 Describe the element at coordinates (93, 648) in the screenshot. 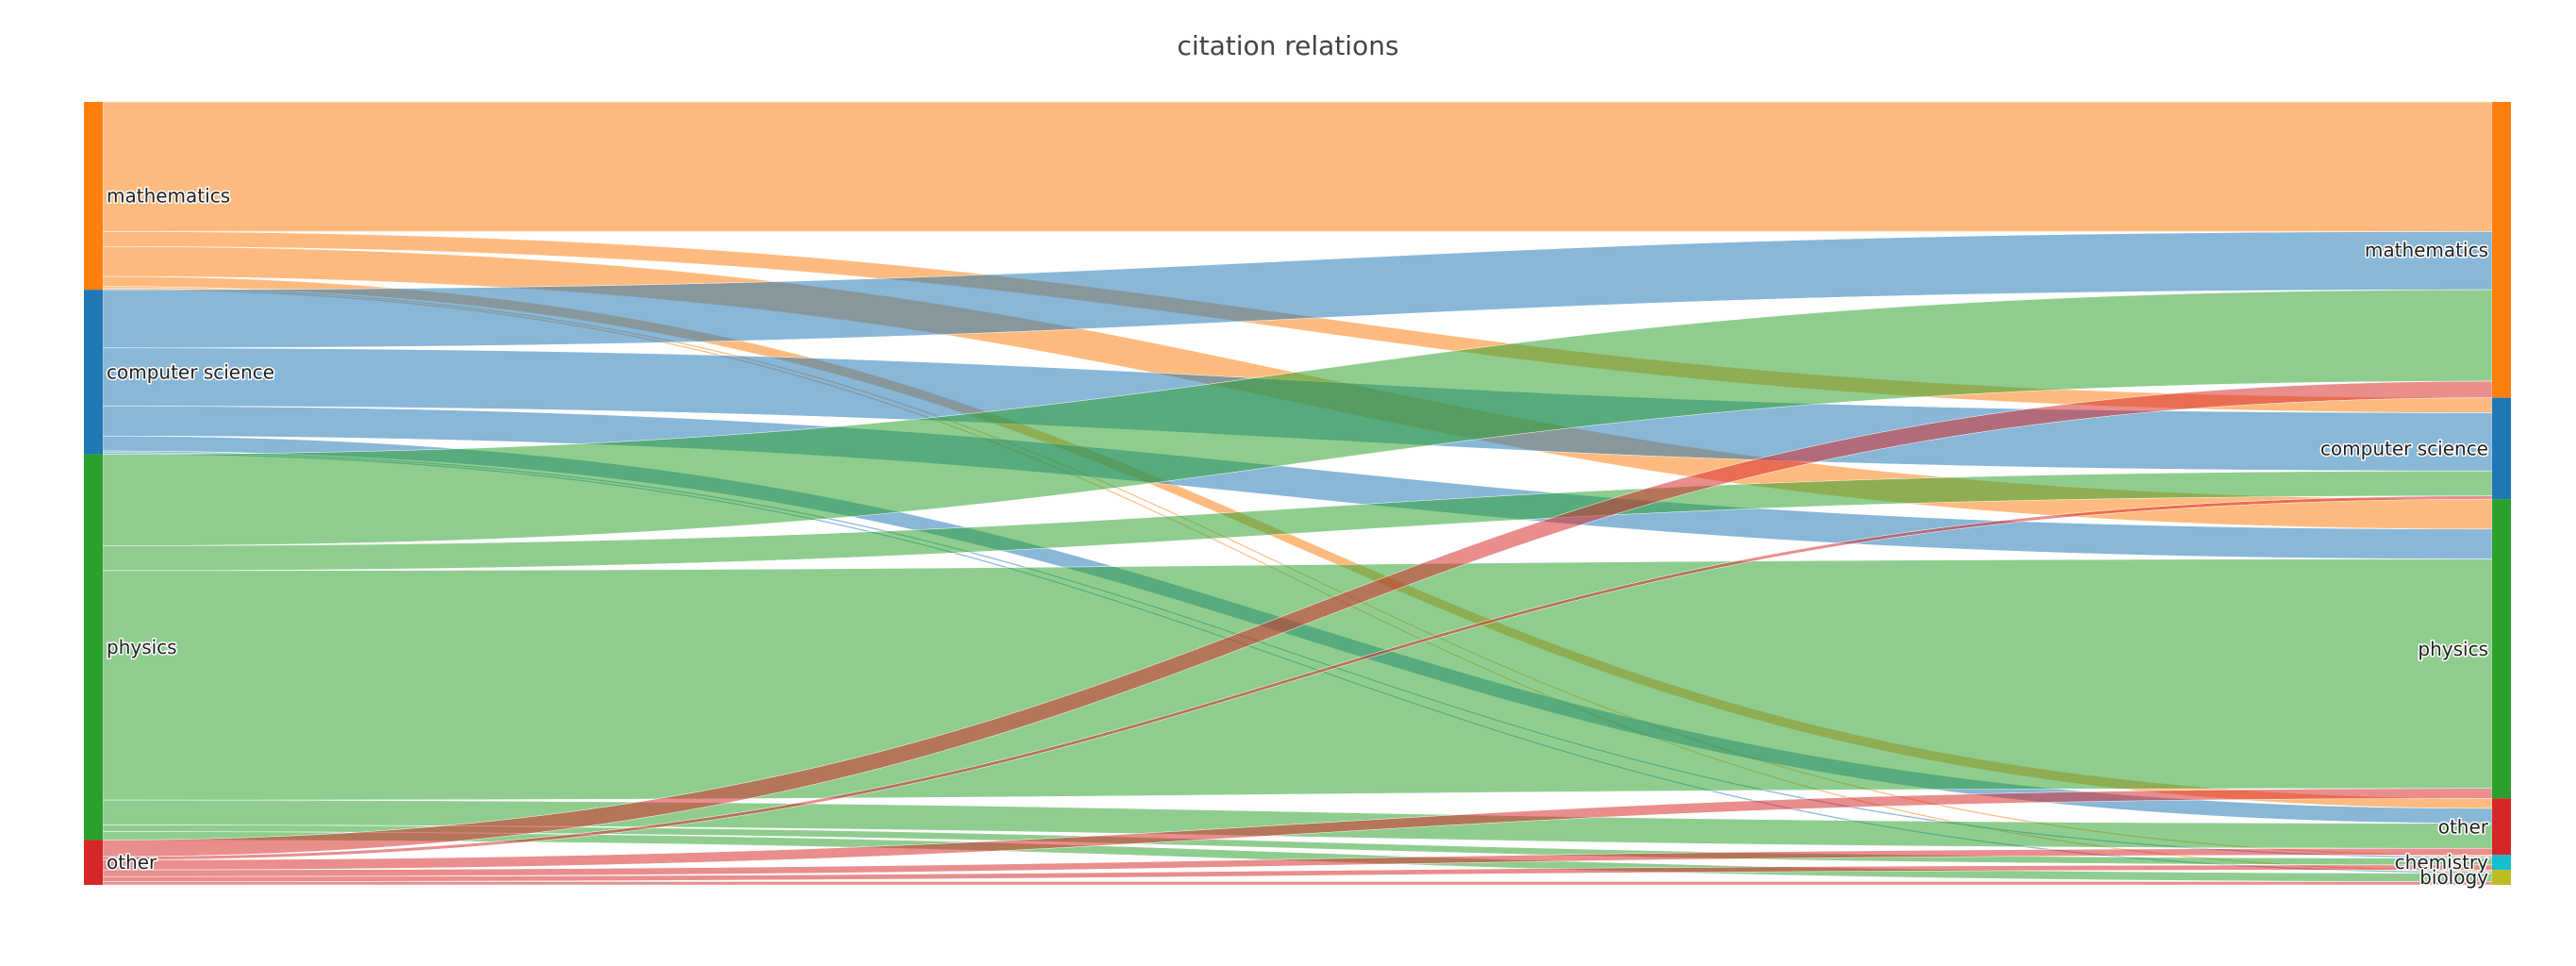

I see `source-node-physics` at that location.